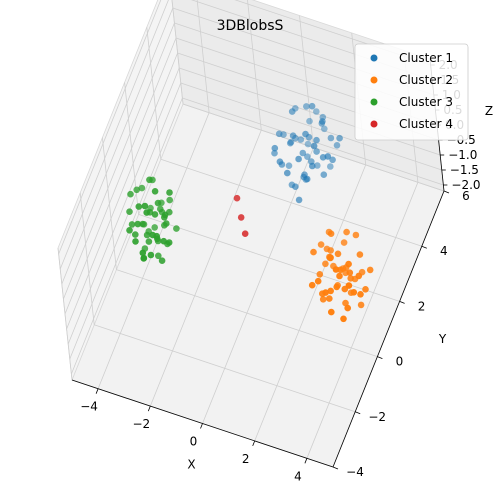  Describe the element at coordinates (462, 155) in the screenshot. I see `z-tick-label: −1.0` at that location.